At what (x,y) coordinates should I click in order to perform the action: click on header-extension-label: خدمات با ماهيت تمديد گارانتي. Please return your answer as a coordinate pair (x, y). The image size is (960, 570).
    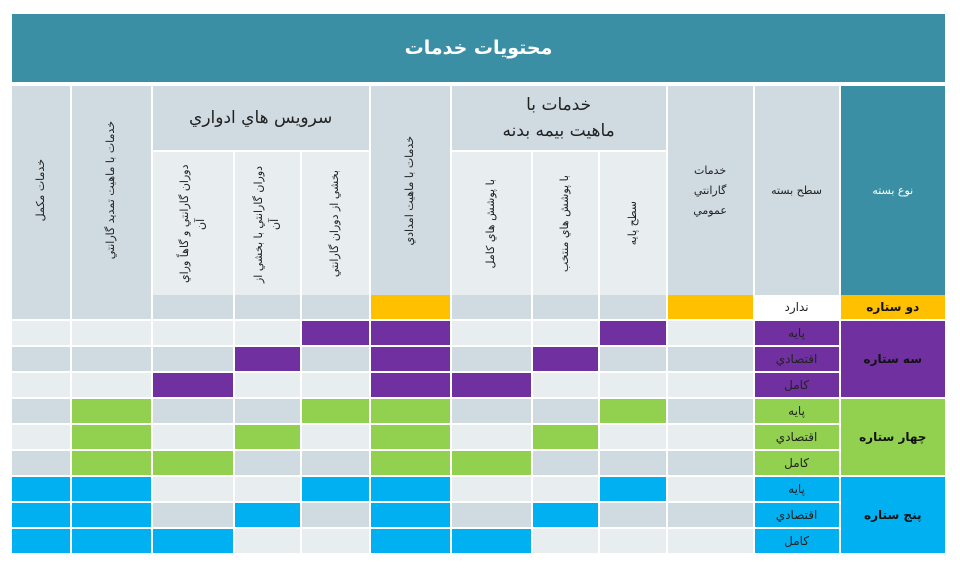
    Looking at the image, I should click on (111, 190).